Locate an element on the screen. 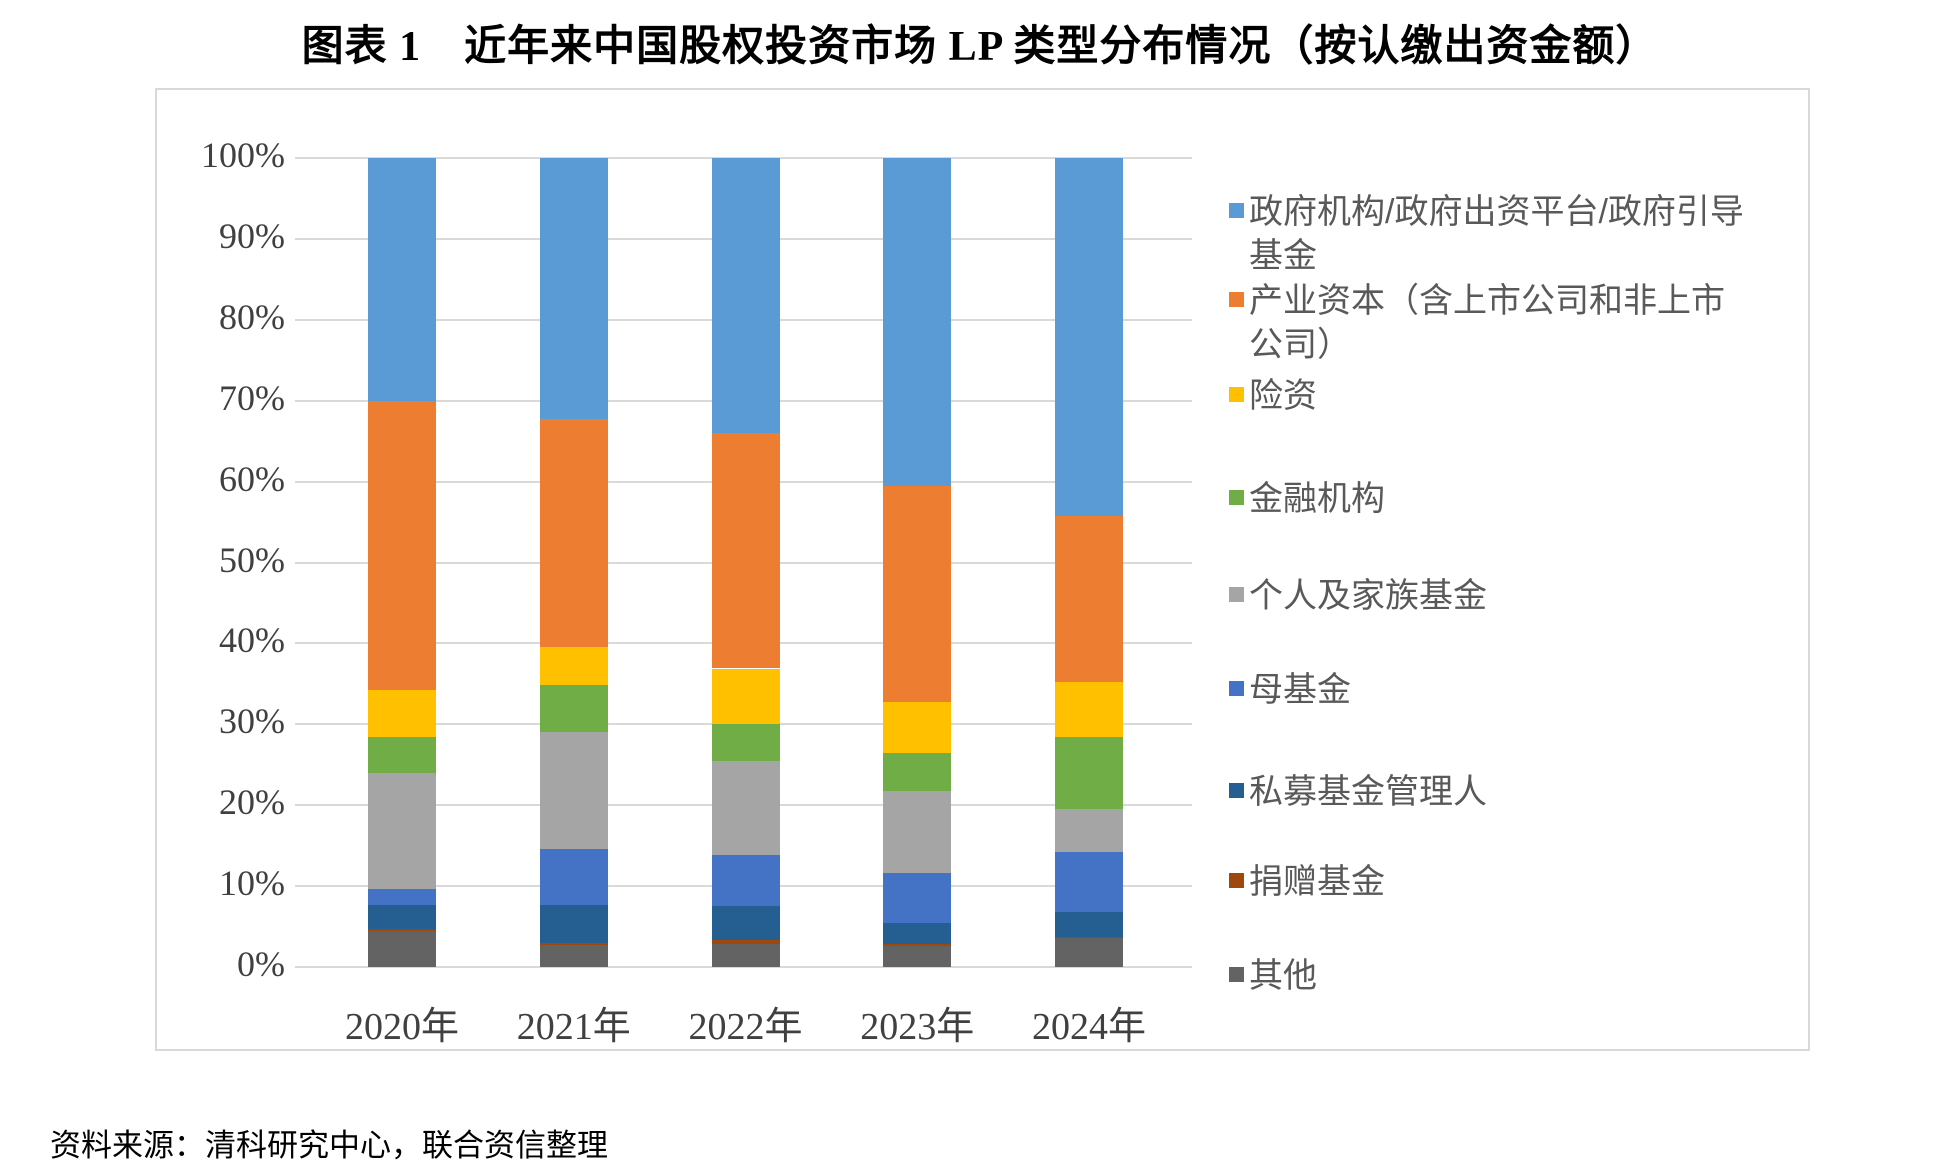 This screenshot has width=1960, height=1168. y-tick-label: 50% is located at coordinates (252, 559).